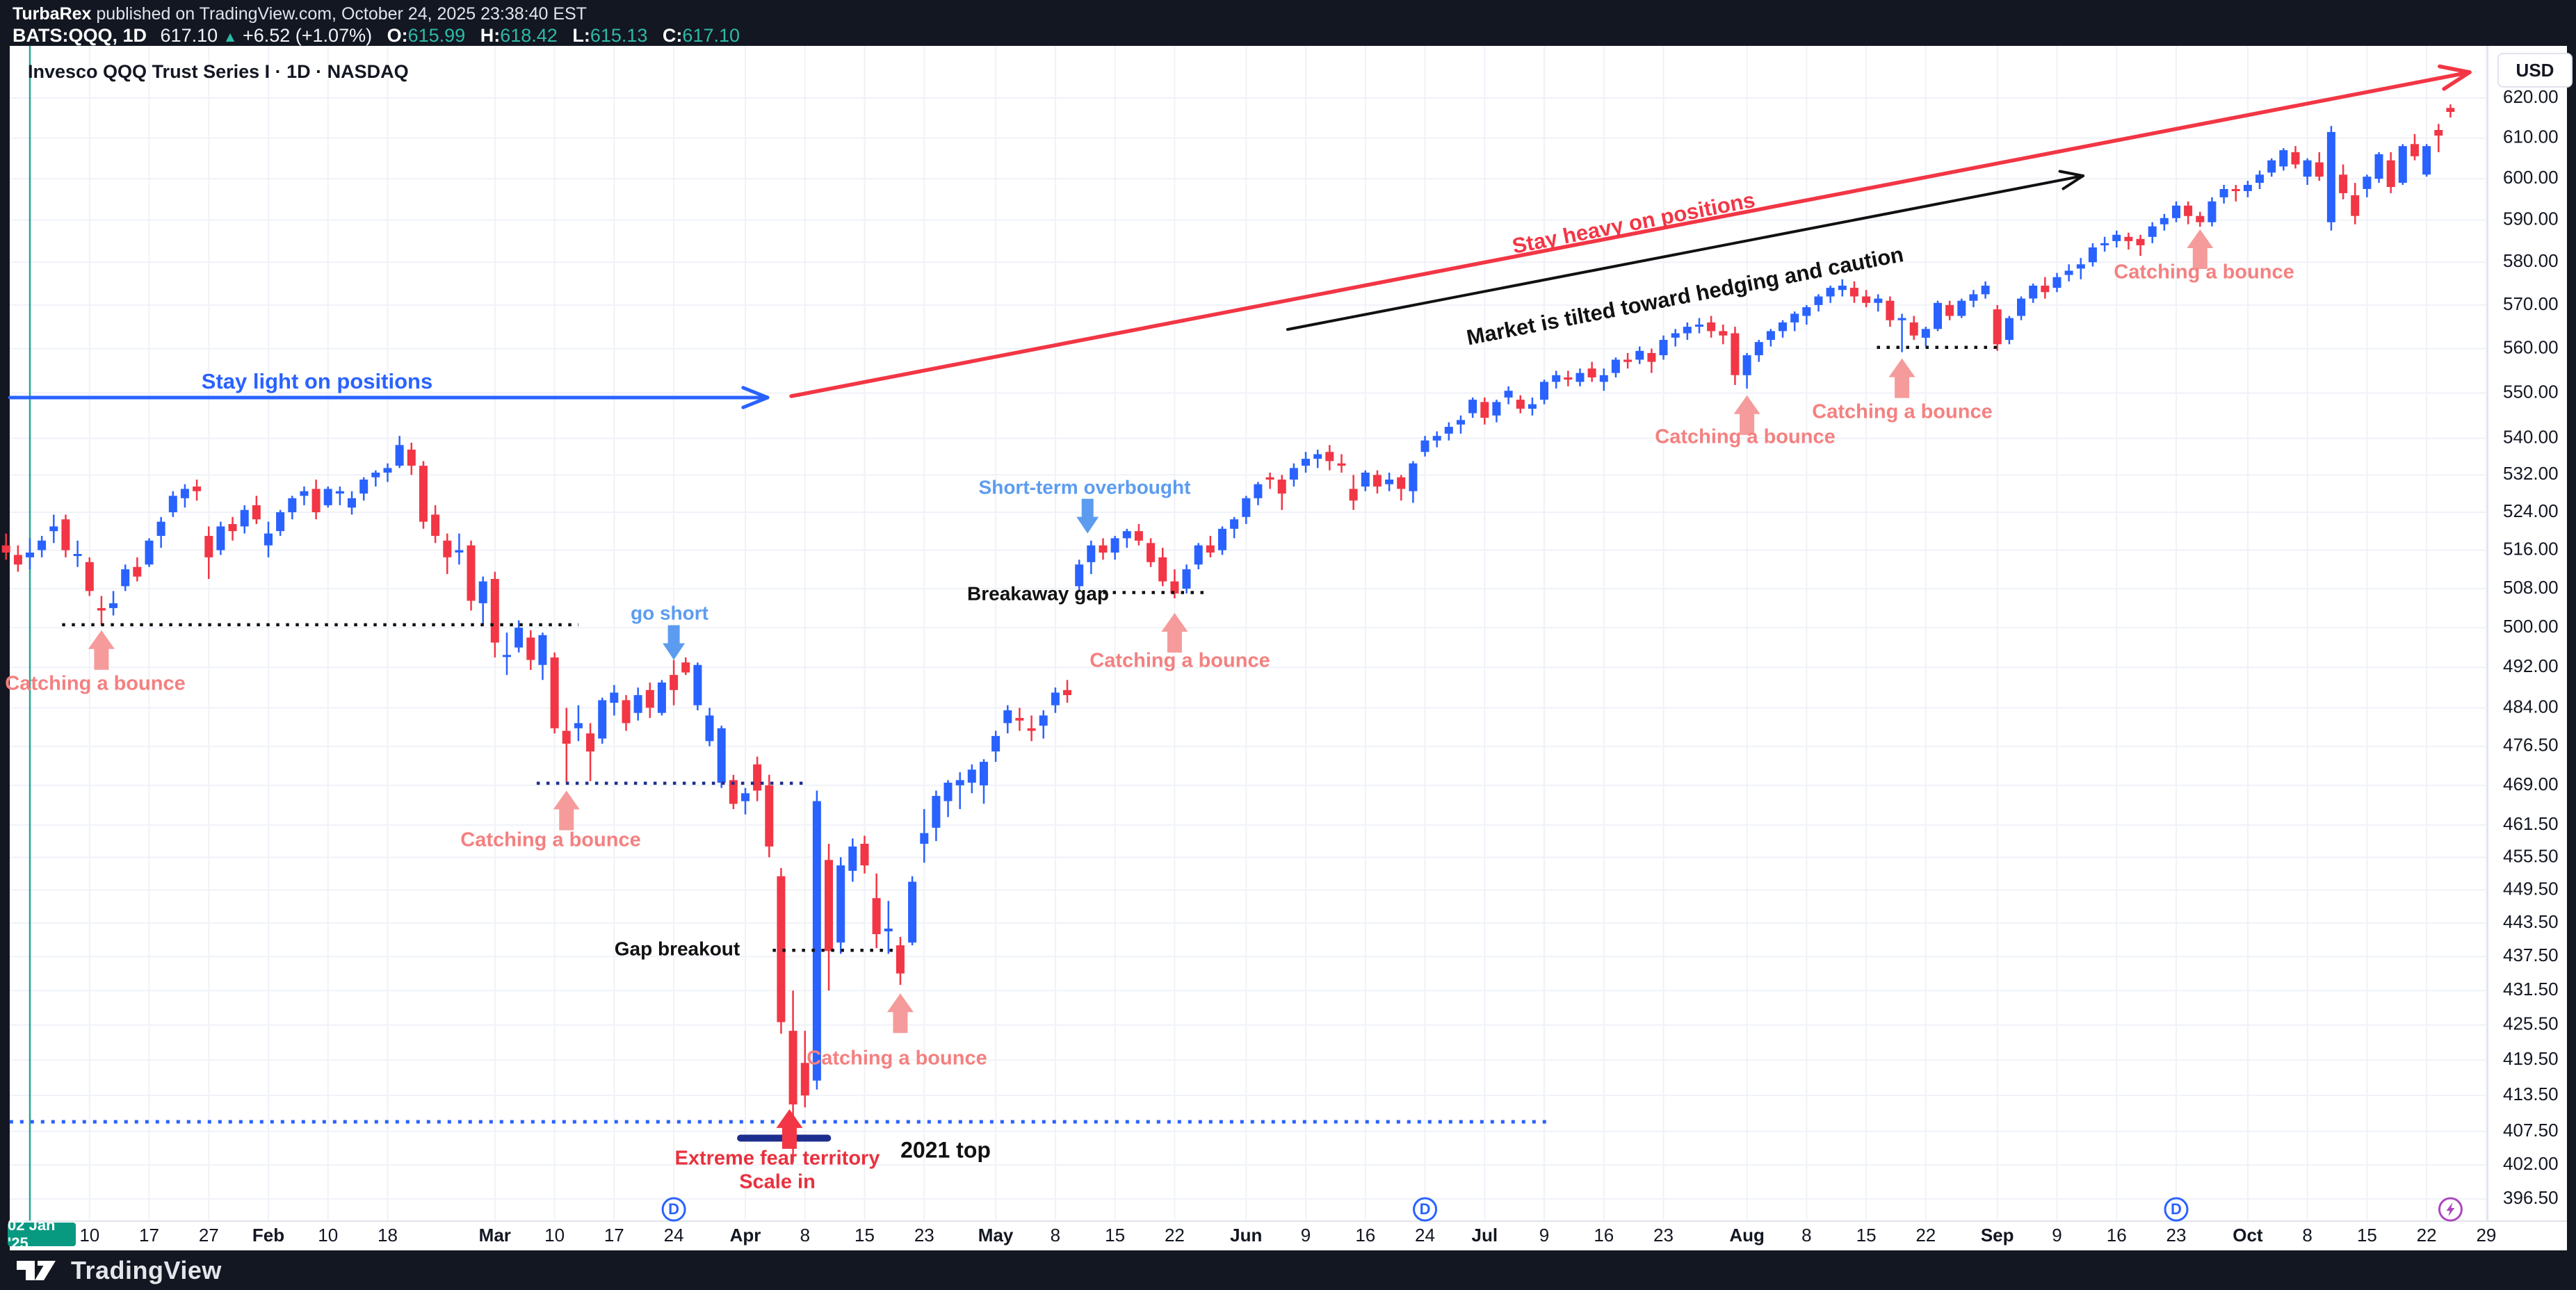  What do you see at coordinates (2531, 219) in the screenshot?
I see `price-axis-label: 590.00` at bounding box center [2531, 219].